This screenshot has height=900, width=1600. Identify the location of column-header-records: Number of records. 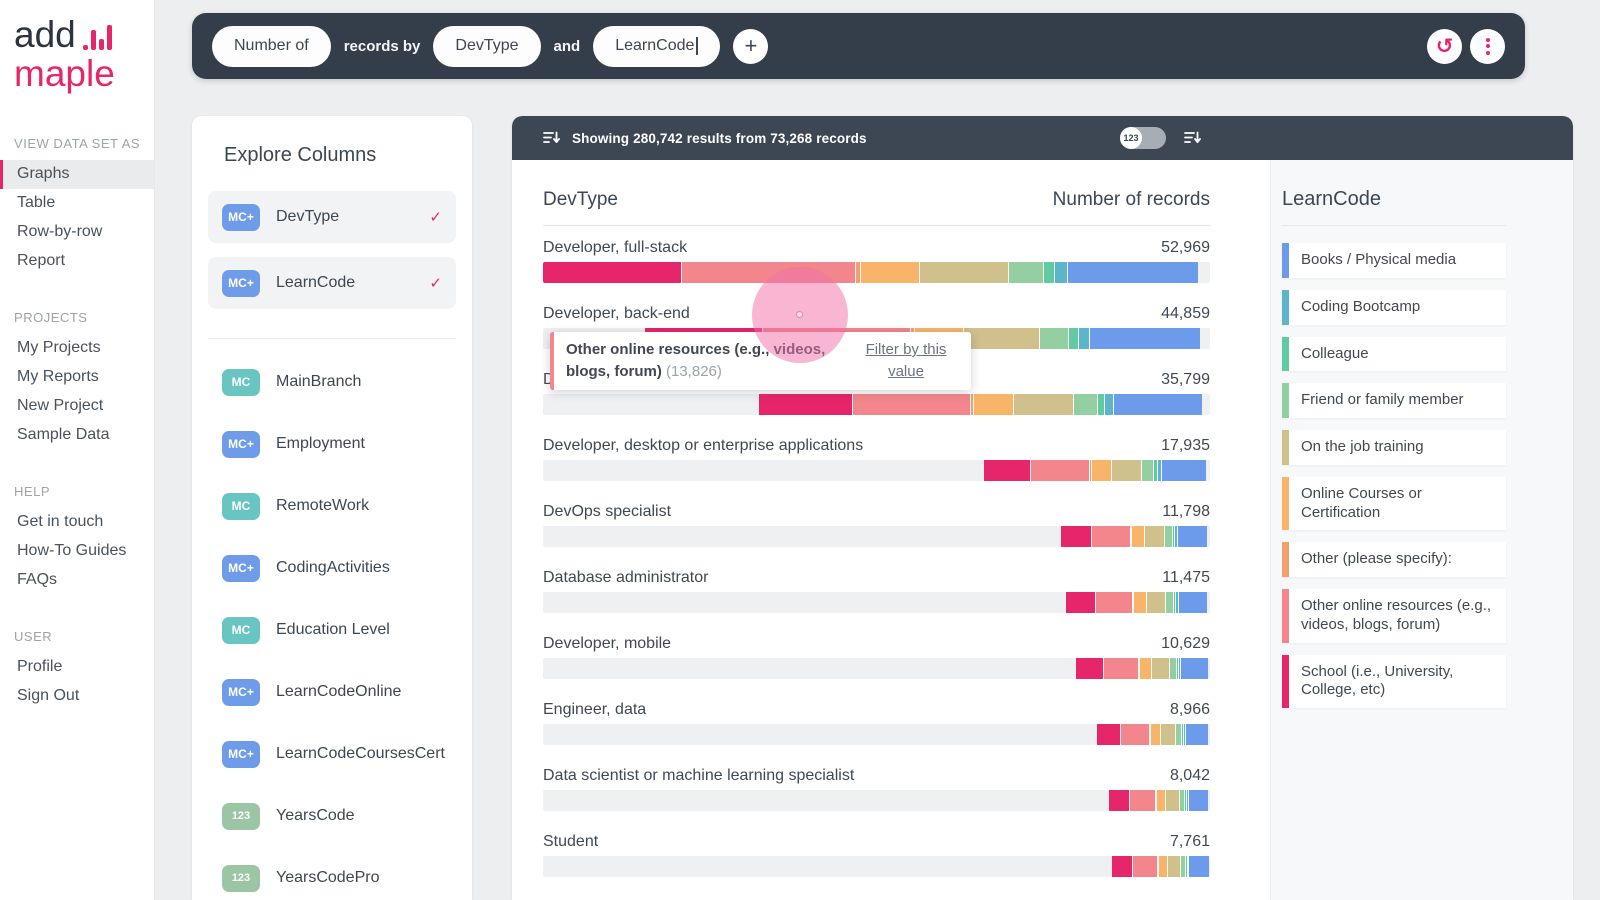
(1131, 199).